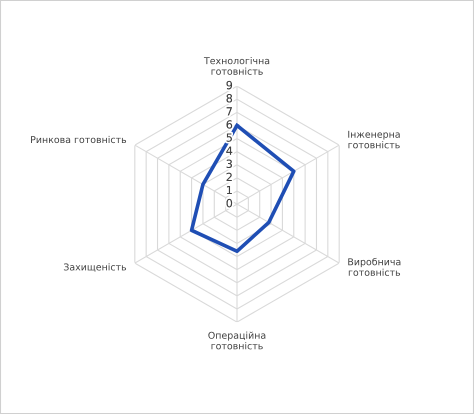 This screenshot has height=414, width=474. Describe the element at coordinates (237, 341) in the screenshot. I see `spoke-label: Операційна готовність` at that location.